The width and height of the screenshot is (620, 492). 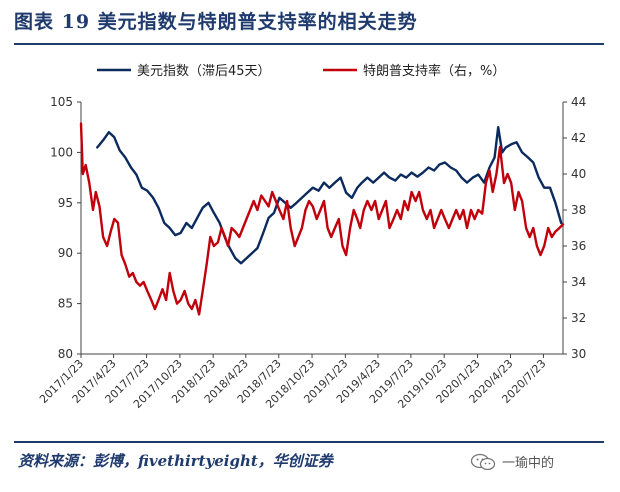 I want to click on right-y-tick-label: 42, so click(x=578, y=138).